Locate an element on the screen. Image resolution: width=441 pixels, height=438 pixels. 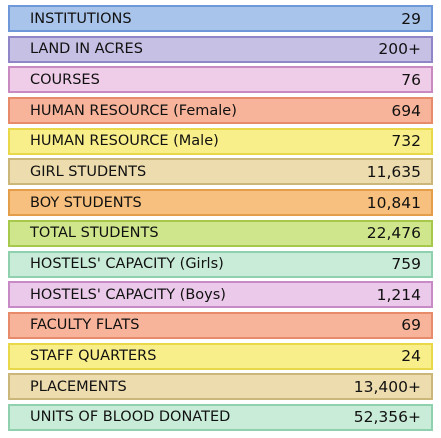
stat-row: UNITS OF BLOOD DONATED 52,356+ is located at coordinates (220, 417).